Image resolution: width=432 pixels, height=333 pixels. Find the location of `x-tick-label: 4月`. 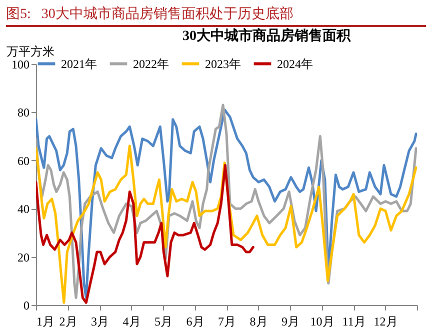

x-tick-label: 4月 is located at coordinates (131, 321).